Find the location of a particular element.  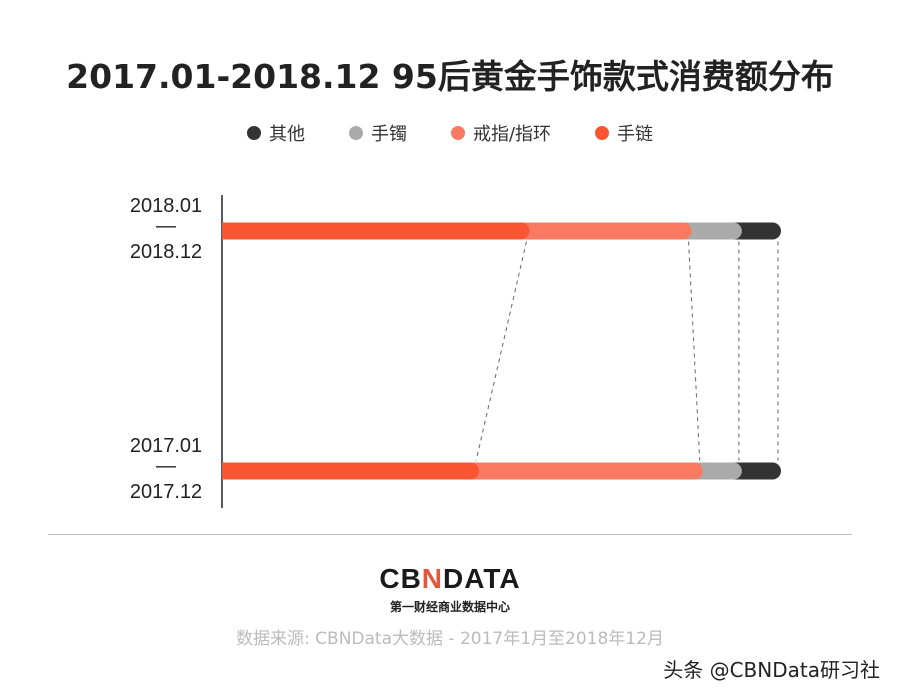

category-label: 2017.01 is located at coordinates (166, 446).